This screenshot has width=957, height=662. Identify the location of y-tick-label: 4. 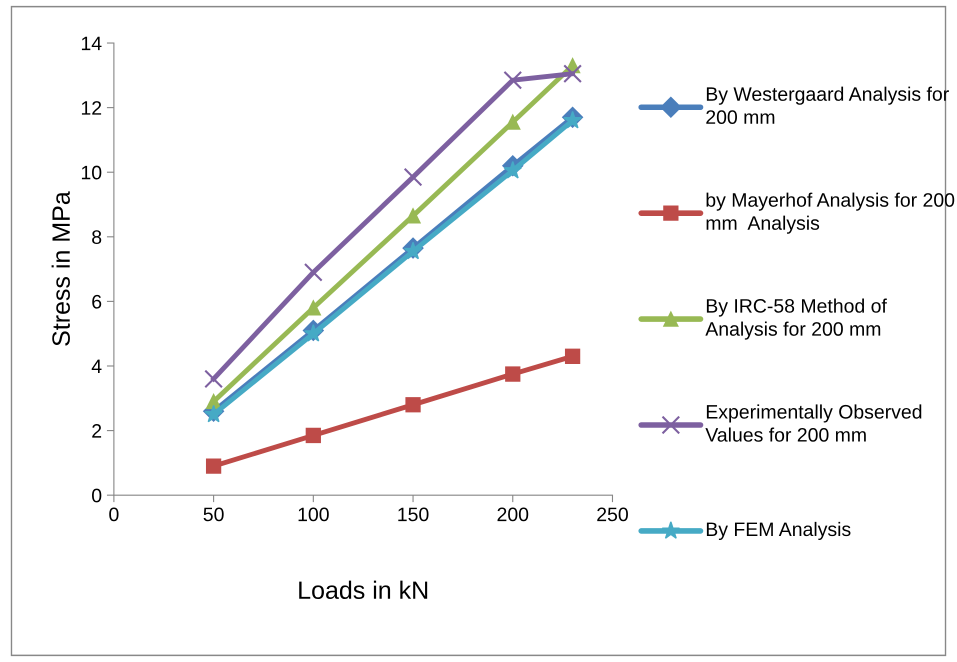
(97, 367).